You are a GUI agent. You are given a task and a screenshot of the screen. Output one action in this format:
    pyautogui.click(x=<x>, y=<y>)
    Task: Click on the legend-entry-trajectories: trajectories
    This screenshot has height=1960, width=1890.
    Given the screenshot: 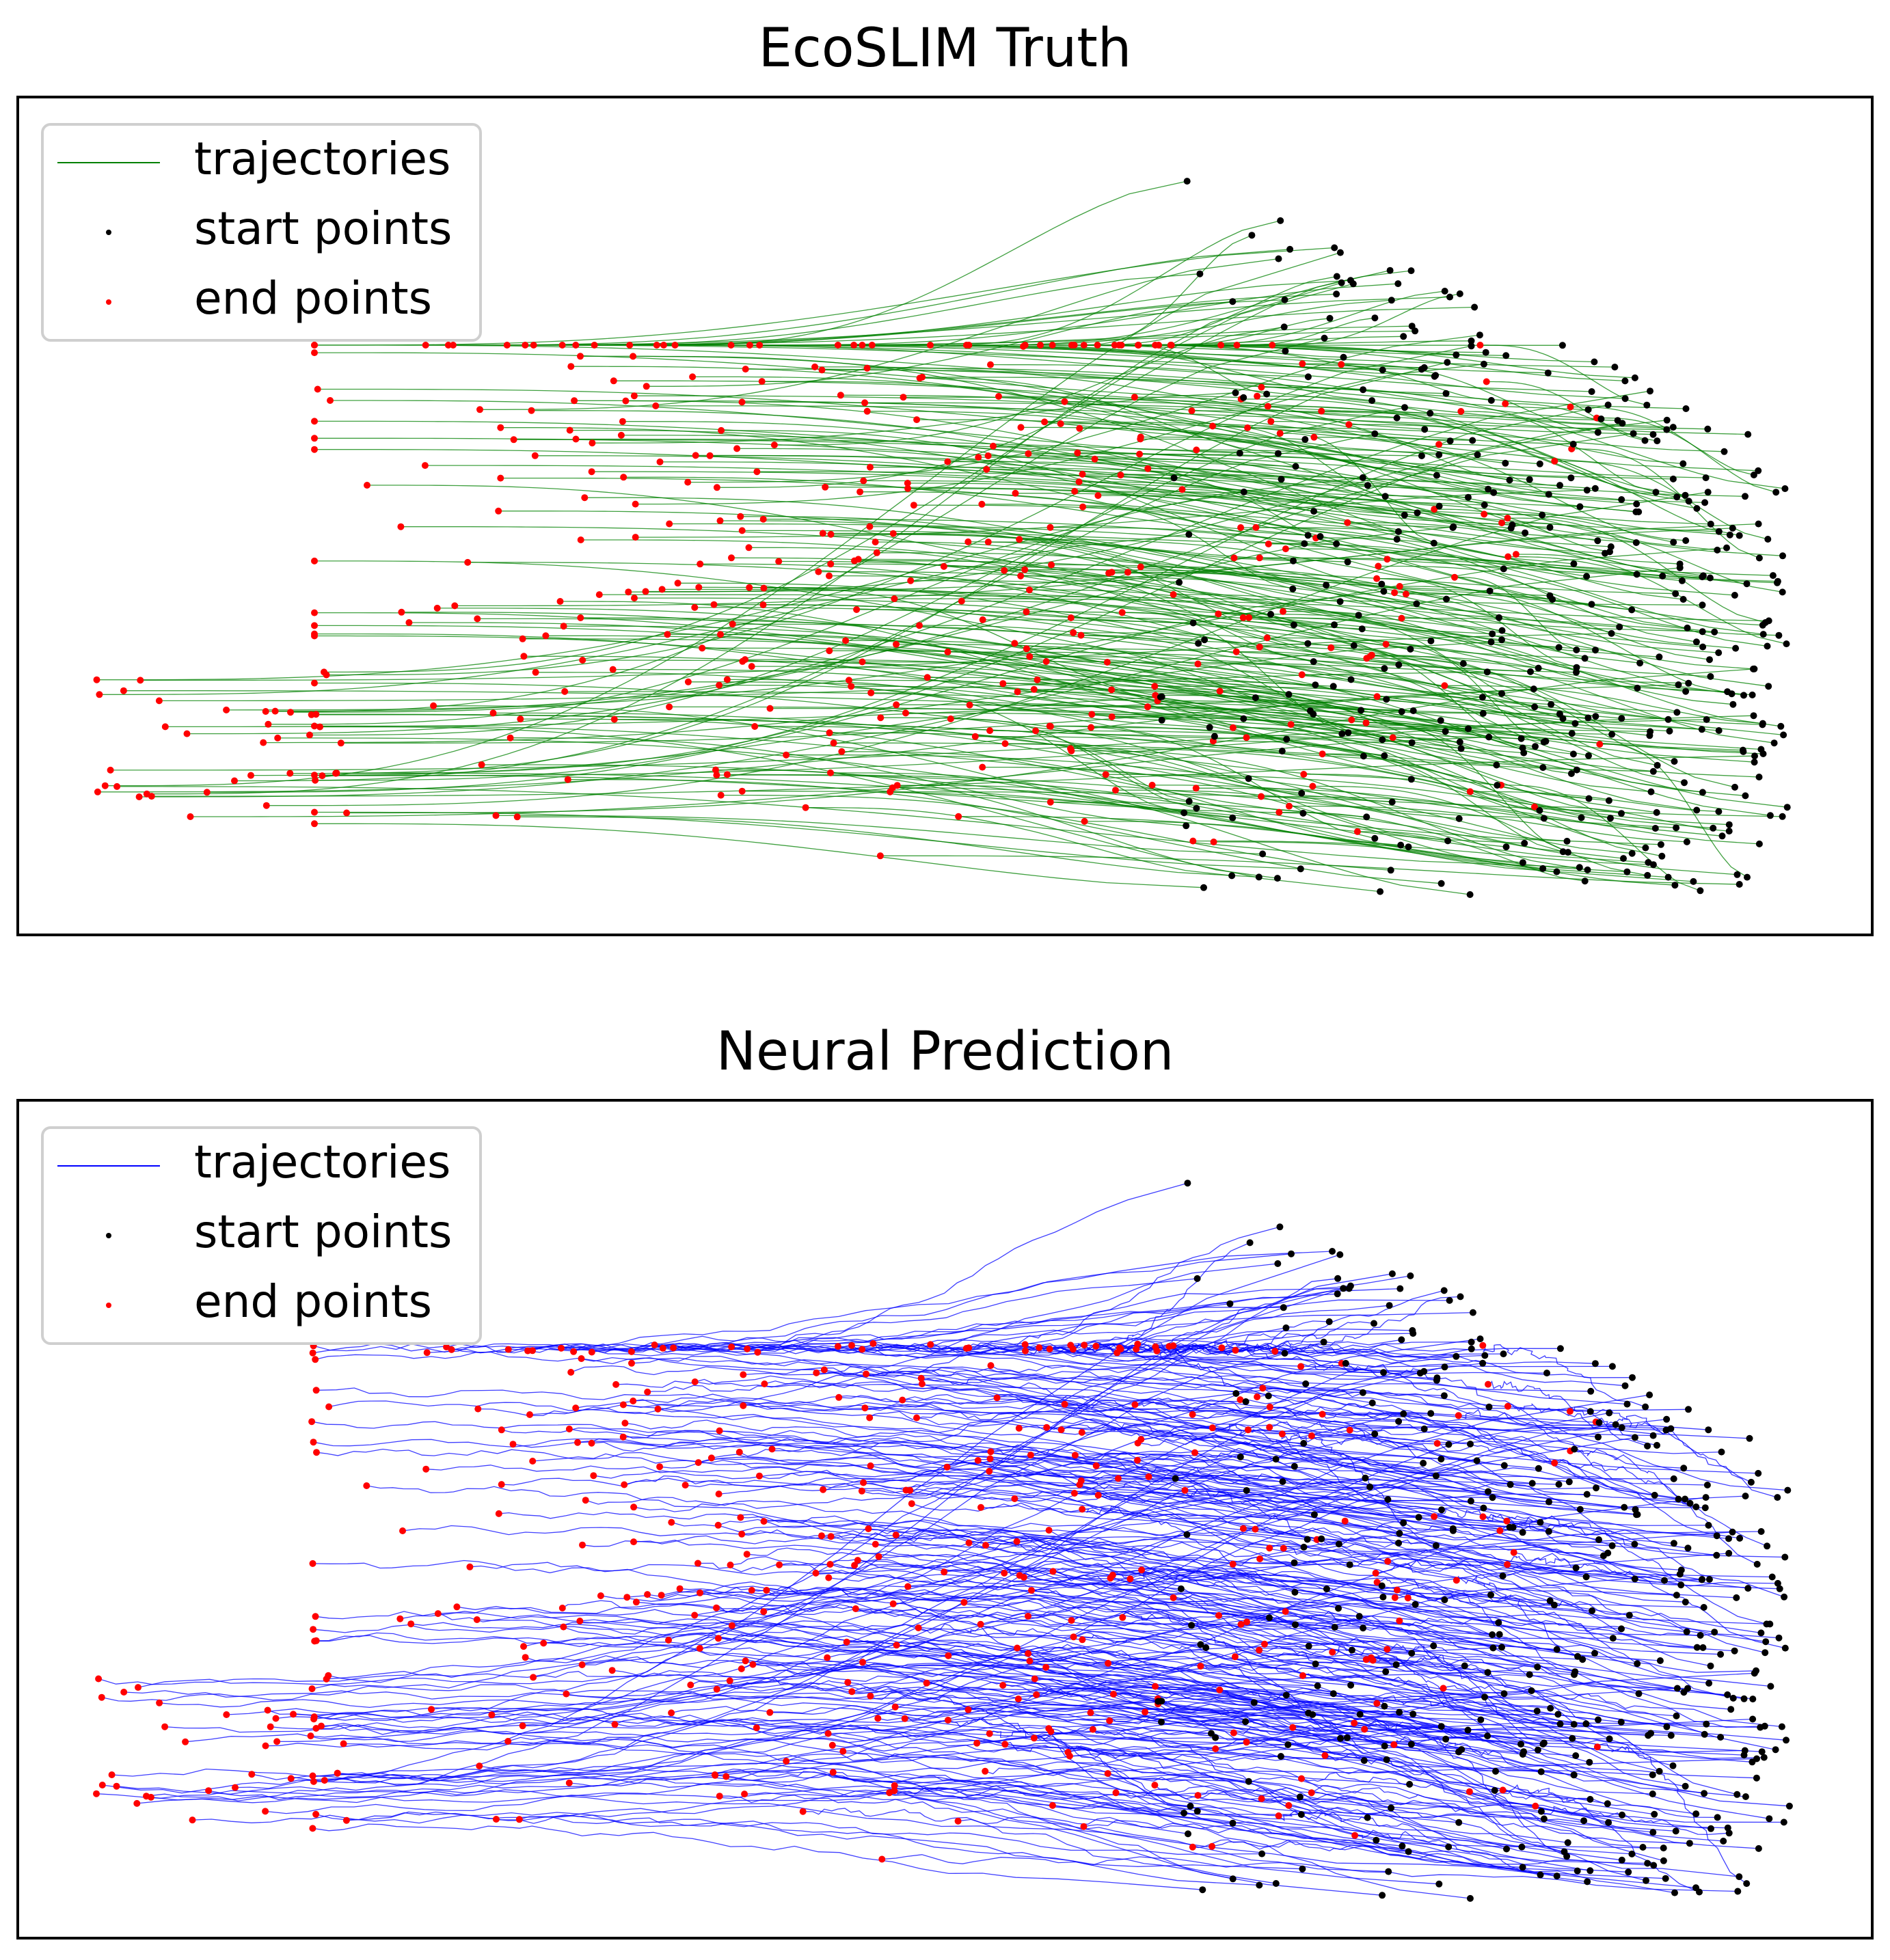 What is the action you would take?
    pyautogui.click(x=262, y=160)
    